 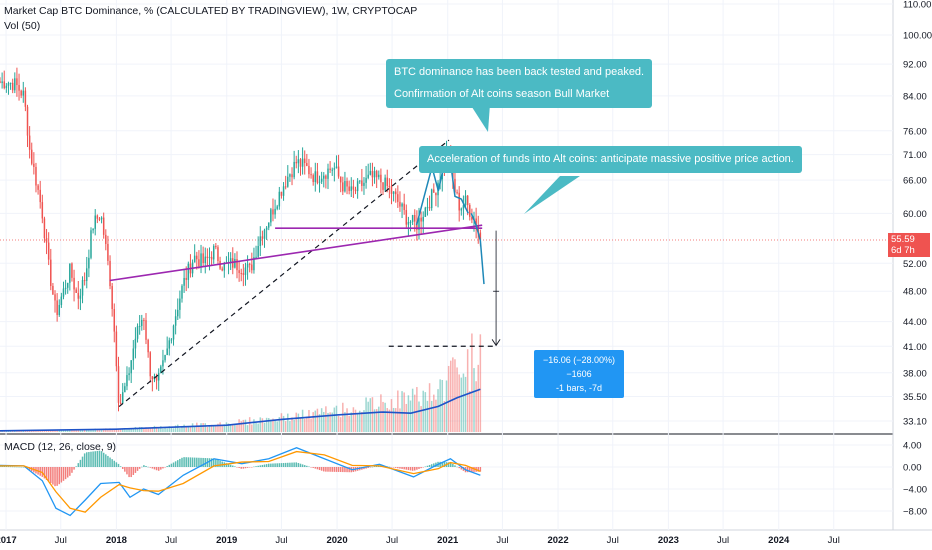 What do you see at coordinates (296, 253) in the screenshot?
I see `purple-trendline` at bounding box center [296, 253].